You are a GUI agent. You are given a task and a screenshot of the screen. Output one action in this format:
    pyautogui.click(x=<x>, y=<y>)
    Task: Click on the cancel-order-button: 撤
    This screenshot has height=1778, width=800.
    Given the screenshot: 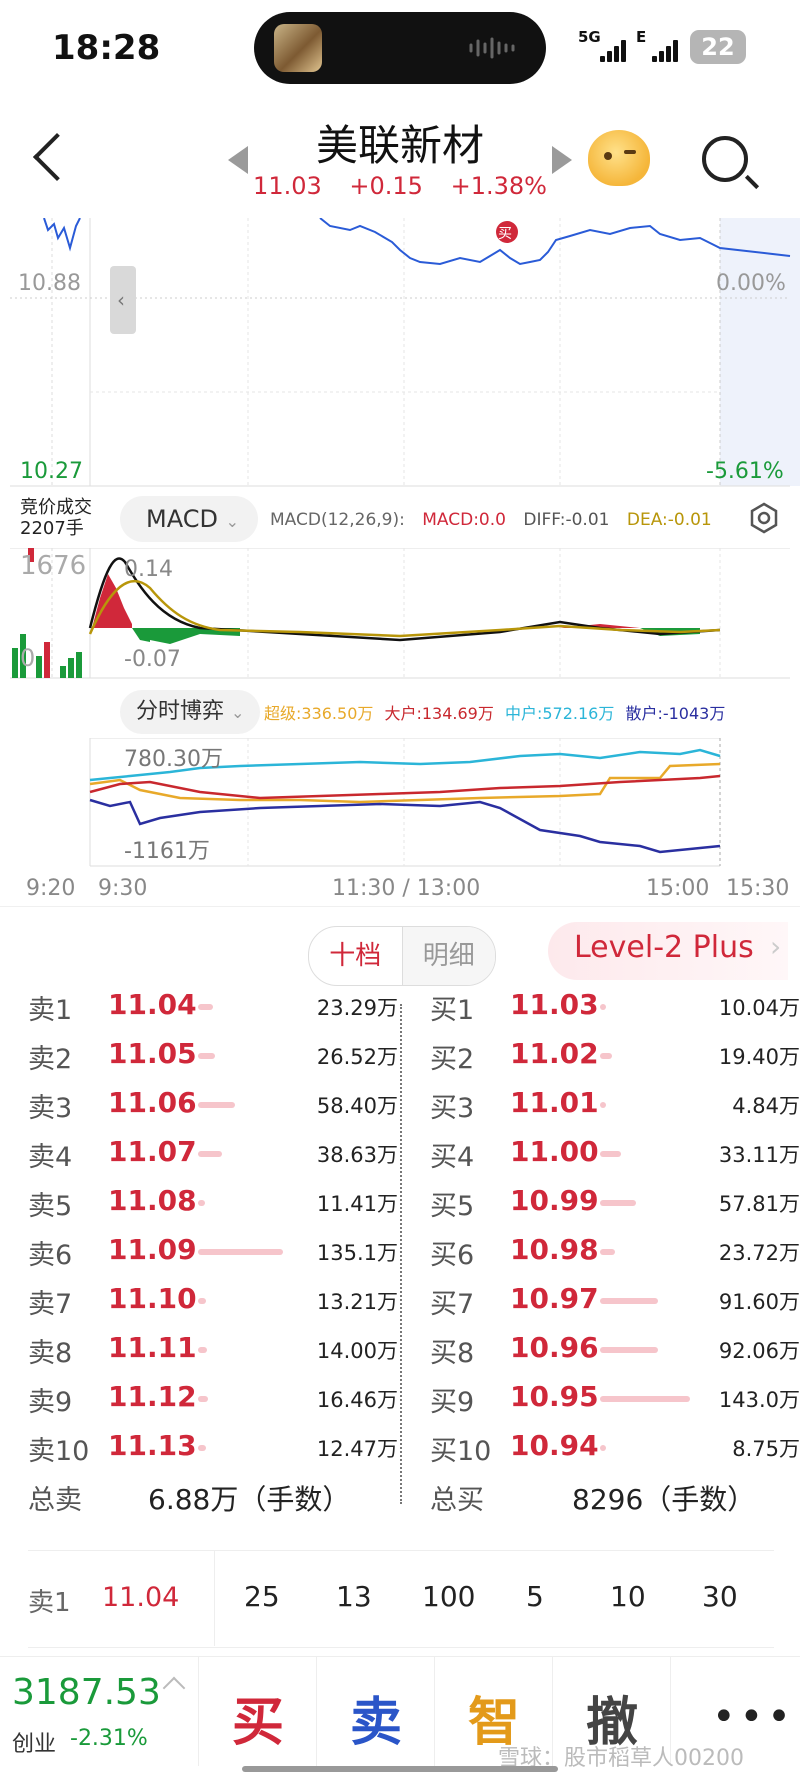 What is the action you would take?
    pyautogui.click(x=612, y=1723)
    